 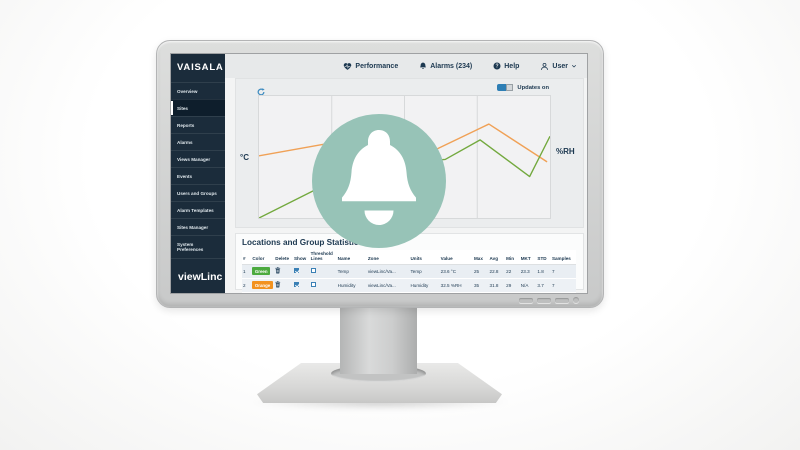 I want to click on vaisala-logo: VAISALA, so click(x=200, y=67).